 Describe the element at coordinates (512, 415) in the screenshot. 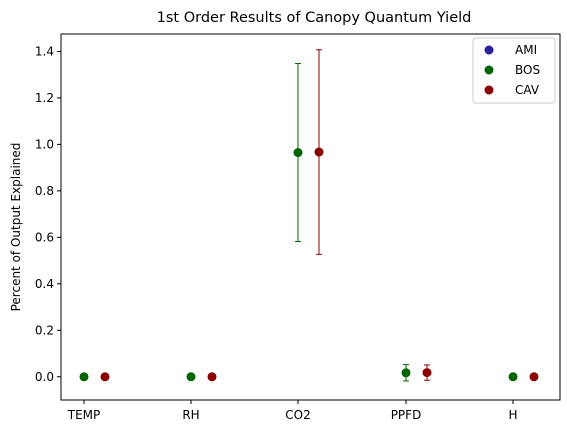

I see `x-tick-label: H` at that location.